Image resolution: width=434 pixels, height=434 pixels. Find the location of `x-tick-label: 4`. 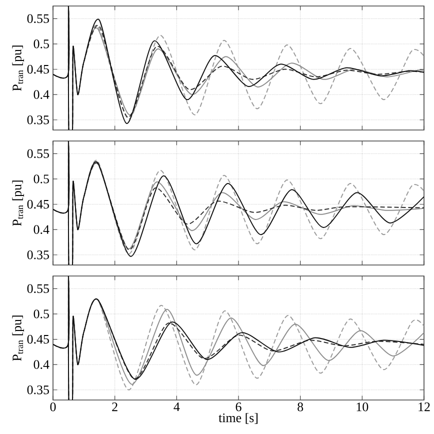

x-tick-label: 4 is located at coordinates (177, 407).